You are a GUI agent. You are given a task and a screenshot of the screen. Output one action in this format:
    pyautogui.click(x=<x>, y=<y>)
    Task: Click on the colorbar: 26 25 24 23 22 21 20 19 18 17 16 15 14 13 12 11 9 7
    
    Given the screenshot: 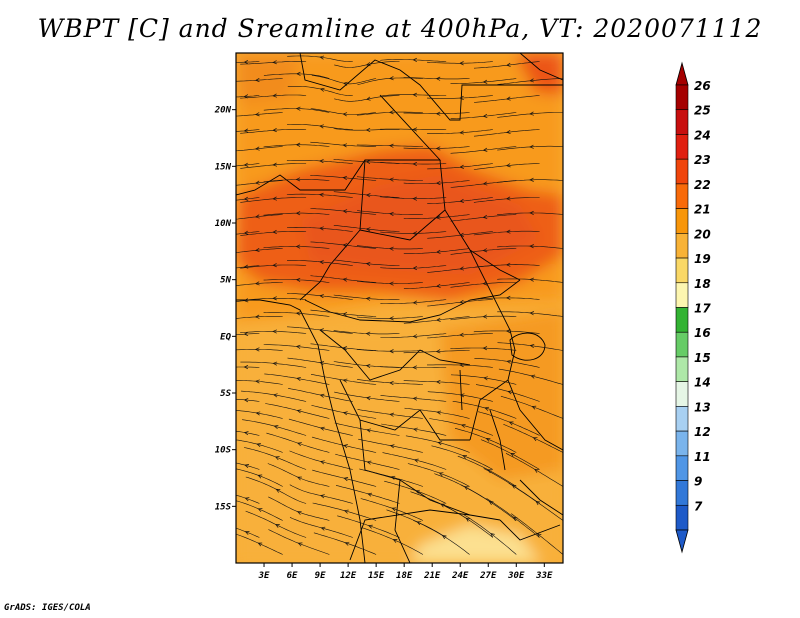 What is the action you would take?
    pyautogui.click(x=693, y=307)
    